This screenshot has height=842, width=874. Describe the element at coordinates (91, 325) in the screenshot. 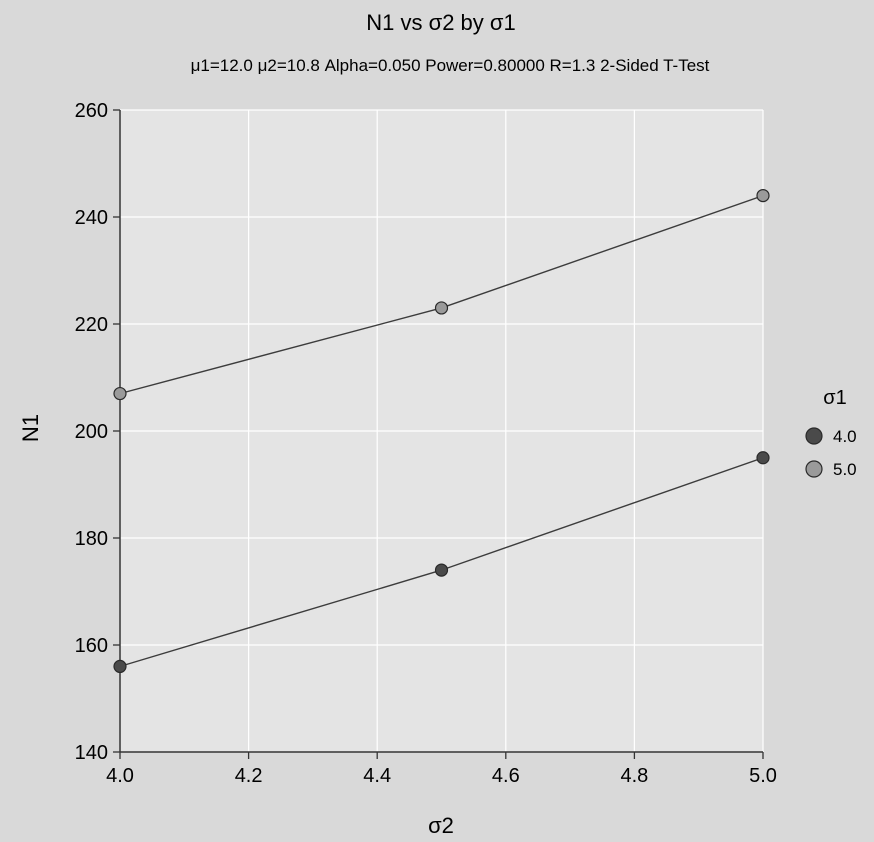

I see `y-tick-label: 220` at that location.